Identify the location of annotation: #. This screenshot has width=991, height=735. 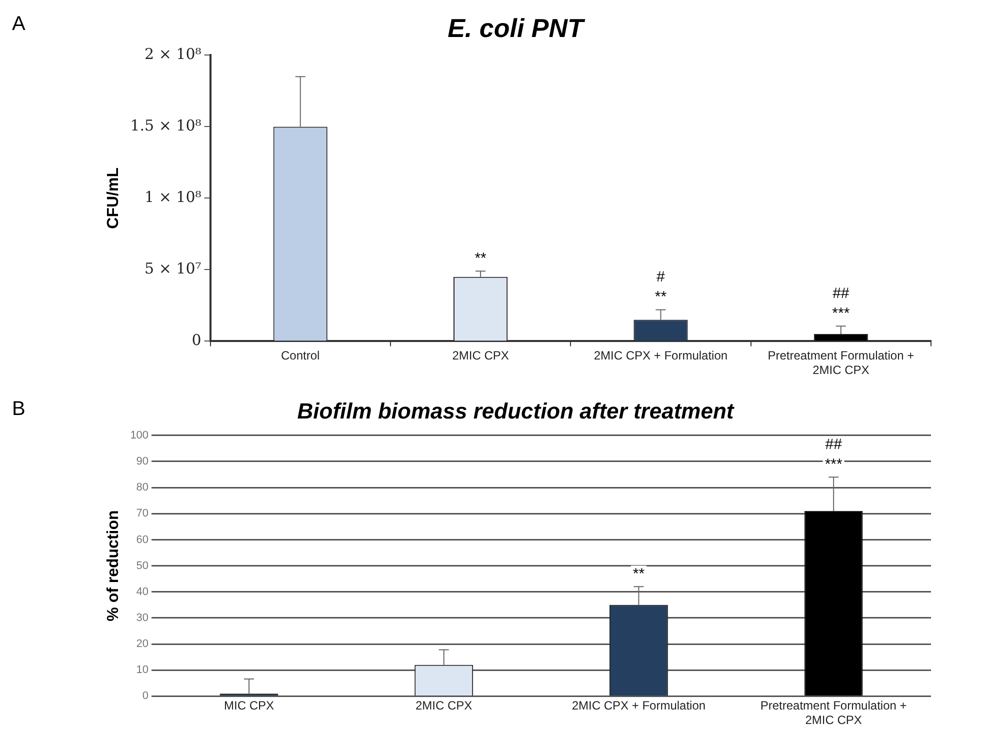
(661, 277).